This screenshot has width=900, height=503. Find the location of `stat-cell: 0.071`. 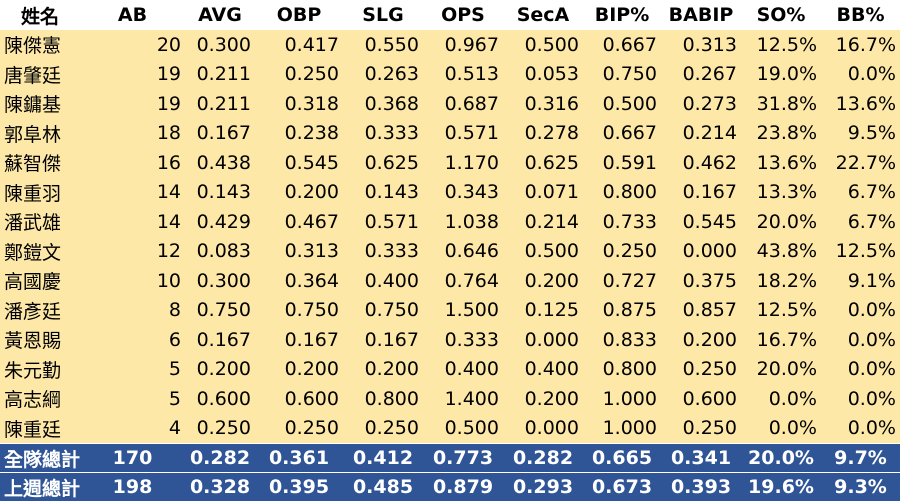

stat-cell: 0.071 is located at coordinates (543, 192).